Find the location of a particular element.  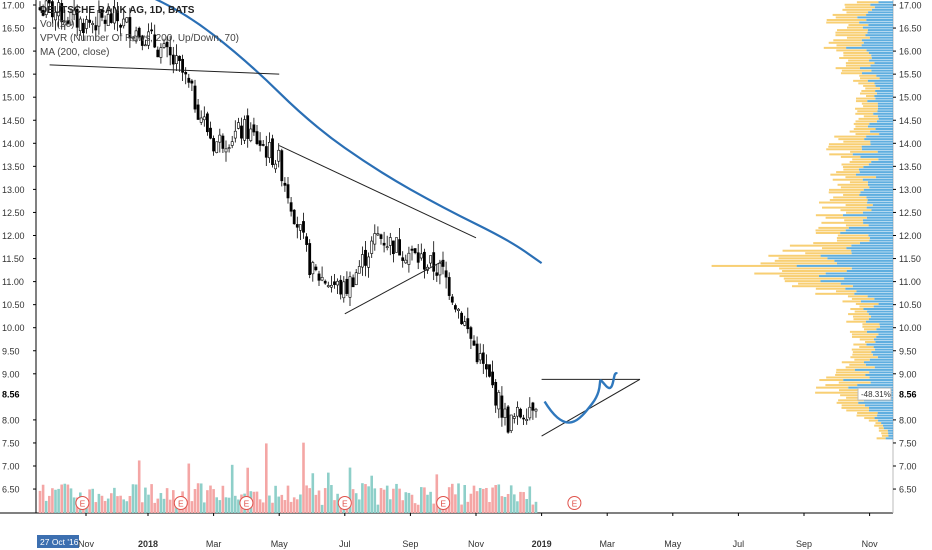

y-tick-label-left: 12.50 is located at coordinates (13, 213).